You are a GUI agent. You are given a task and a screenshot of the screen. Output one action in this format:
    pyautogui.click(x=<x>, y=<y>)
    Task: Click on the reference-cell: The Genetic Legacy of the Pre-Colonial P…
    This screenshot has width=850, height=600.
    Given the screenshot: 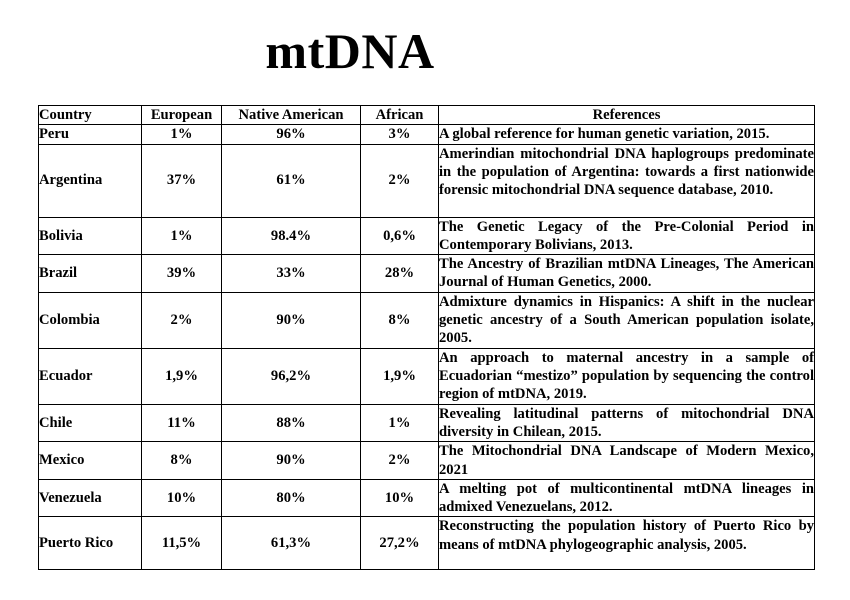 What is the action you would take?
    pyautogui.click(x=626, y=236)
    